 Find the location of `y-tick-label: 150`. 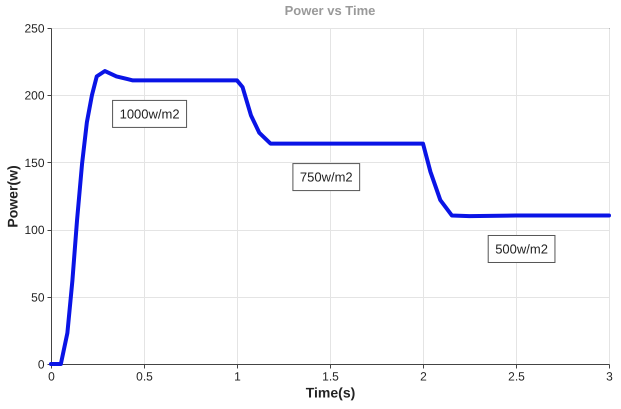

y-tick-label: 150 is located at coordinates (34, 163).